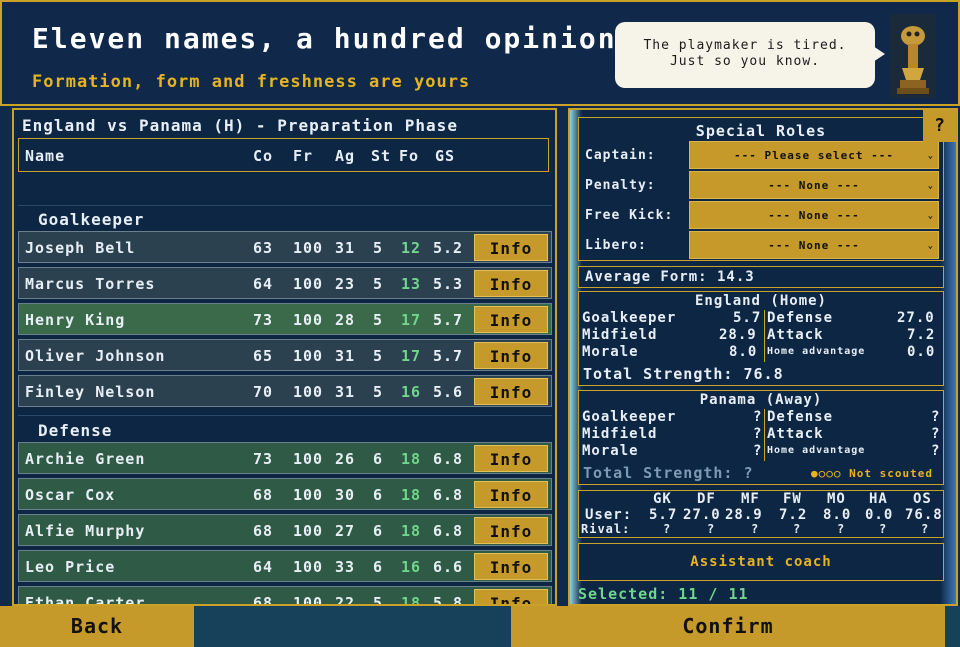 Image resolution: width=960 pixels, height=647 pixels. What do you see at coordinates (263, 567) in the screenshot?
I see `player-co: 64` at bounding box center [263, 567].